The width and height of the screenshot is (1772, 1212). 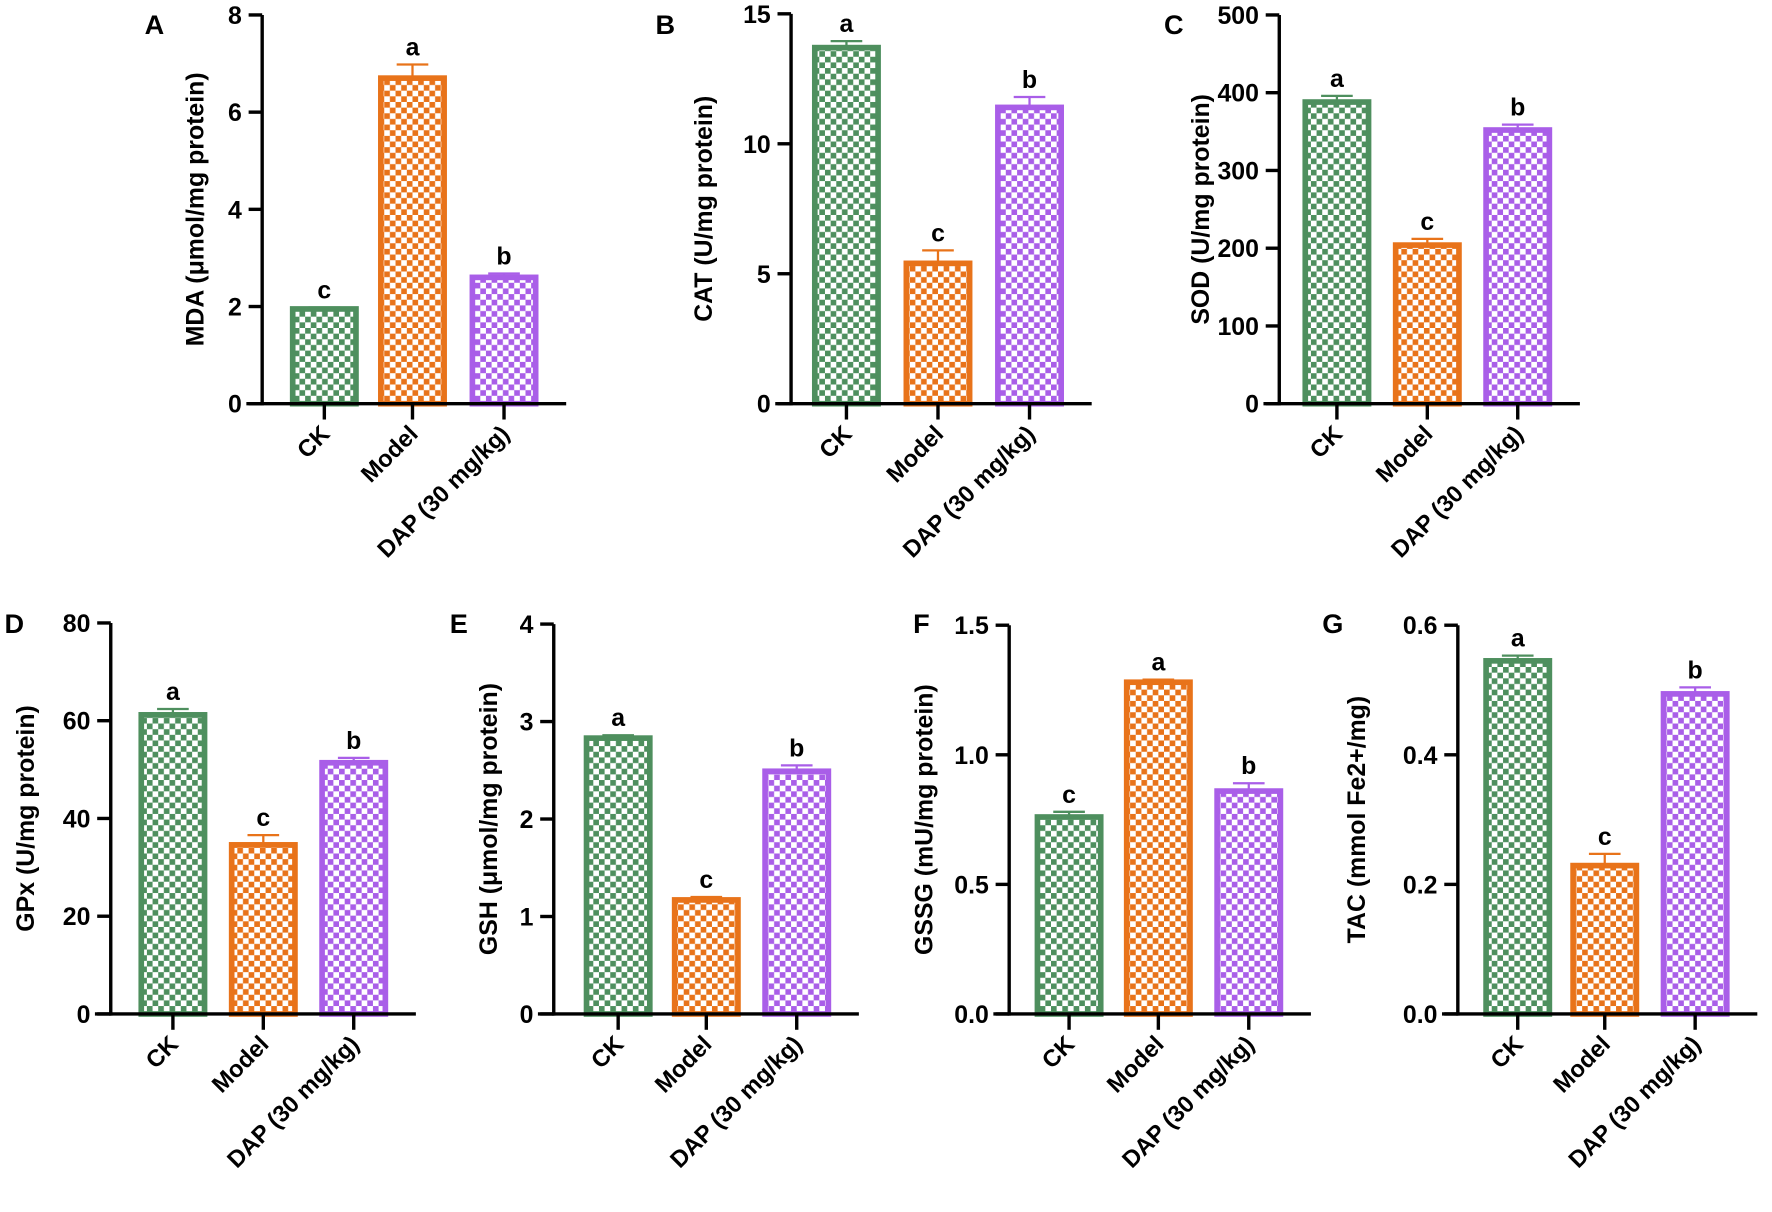 I want to click on panel-letter: F, so click(x=921, y=623).